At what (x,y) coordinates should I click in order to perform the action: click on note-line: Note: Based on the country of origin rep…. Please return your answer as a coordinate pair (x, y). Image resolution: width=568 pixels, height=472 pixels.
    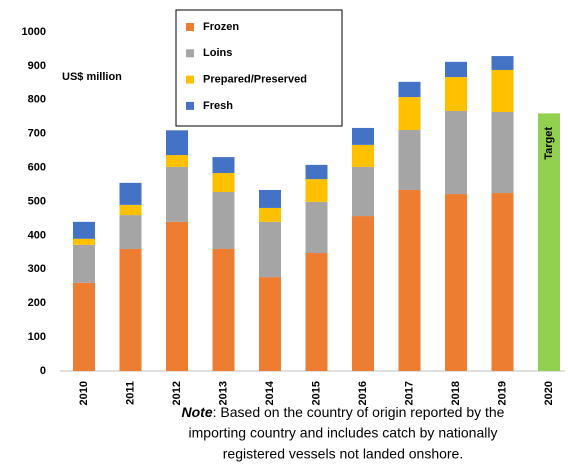
    Looking at the image, I should click on (343, 412).